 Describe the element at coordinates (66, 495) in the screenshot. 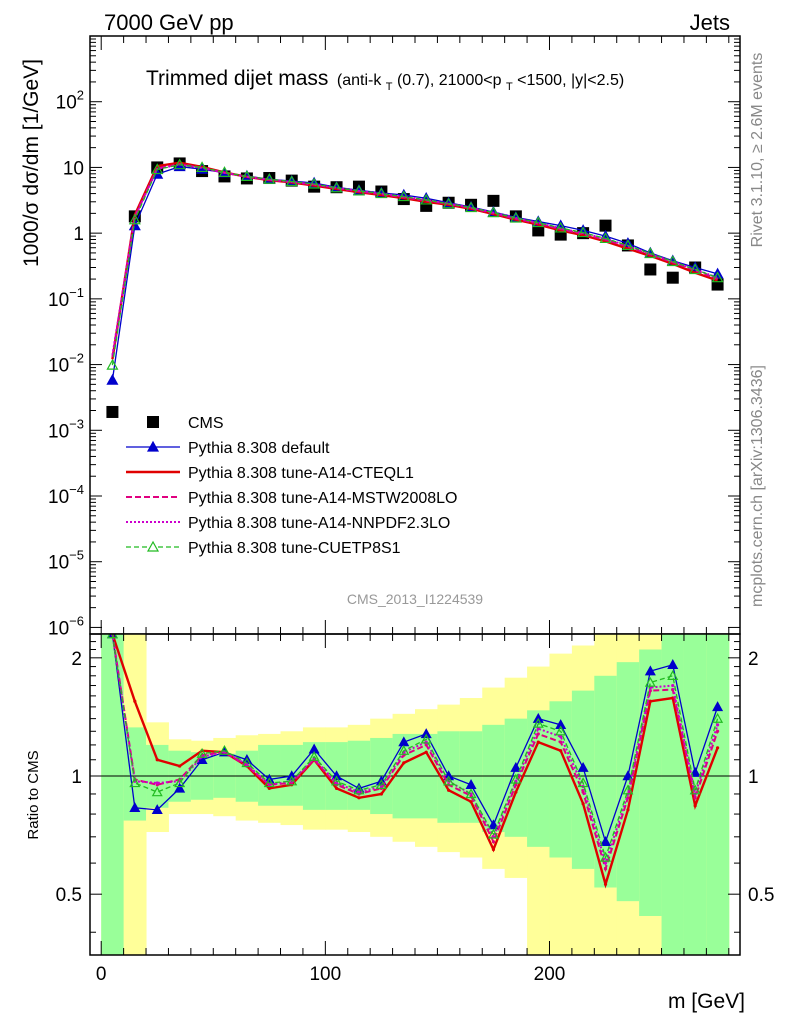

I see `main-y-tick-label: 10⁻⁴` at that location.